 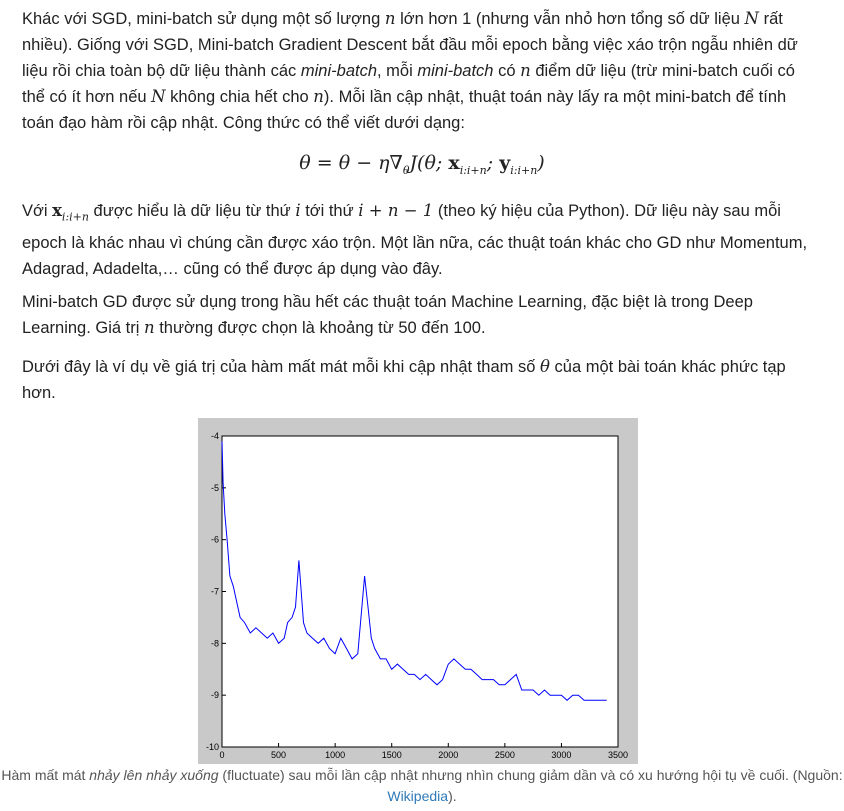 I want to click on equation-part: θ = θ − η∇, so click(x=351, y=163).